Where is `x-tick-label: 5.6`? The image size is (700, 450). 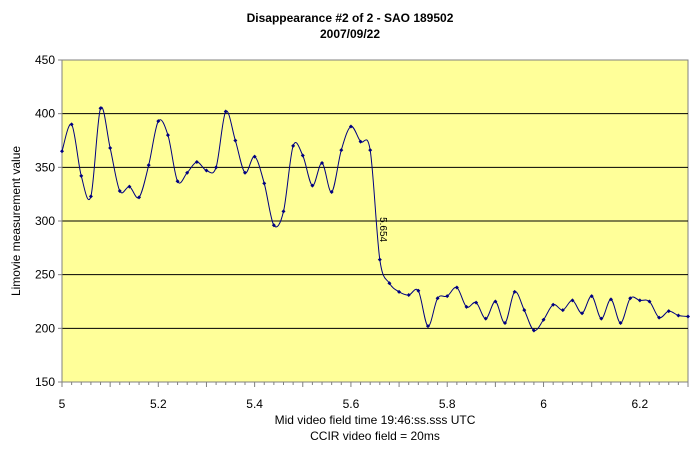 x-tick-label: 5.6 is located at coordinates (351, 404).